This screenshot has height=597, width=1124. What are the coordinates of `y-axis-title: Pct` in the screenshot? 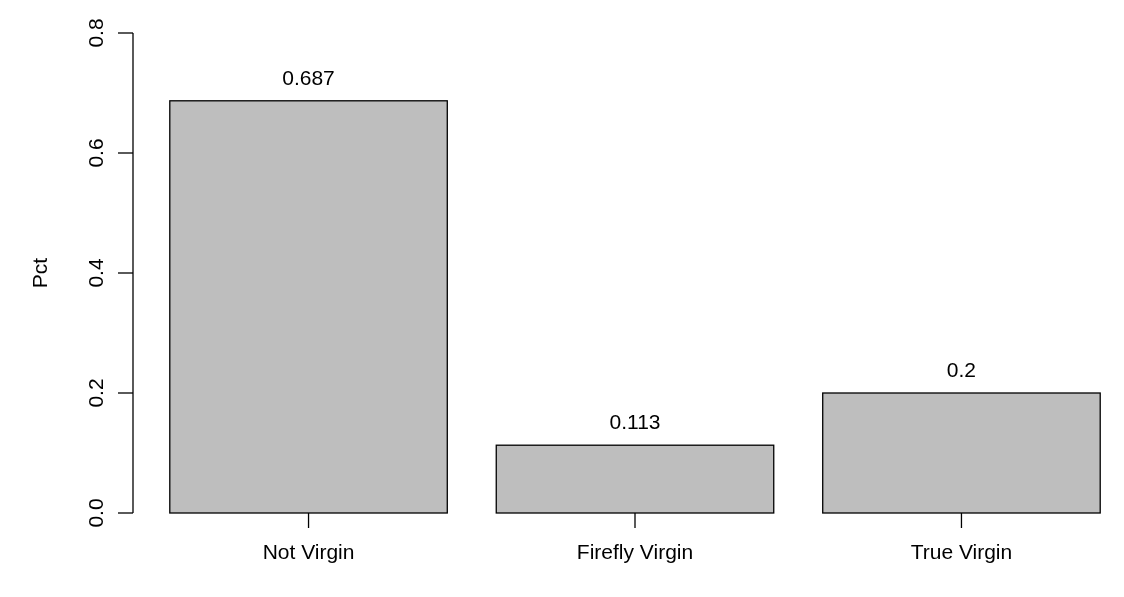 It's located at (39, 273).